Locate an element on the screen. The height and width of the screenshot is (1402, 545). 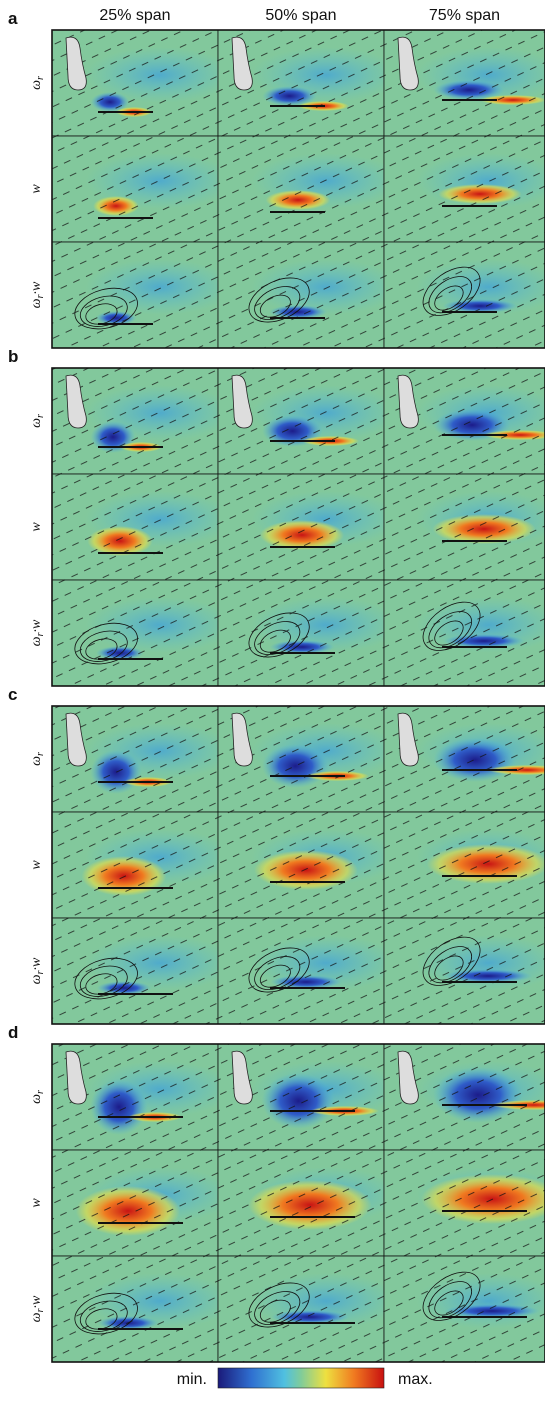
panel-label: b is located at coordinates (13, 356).